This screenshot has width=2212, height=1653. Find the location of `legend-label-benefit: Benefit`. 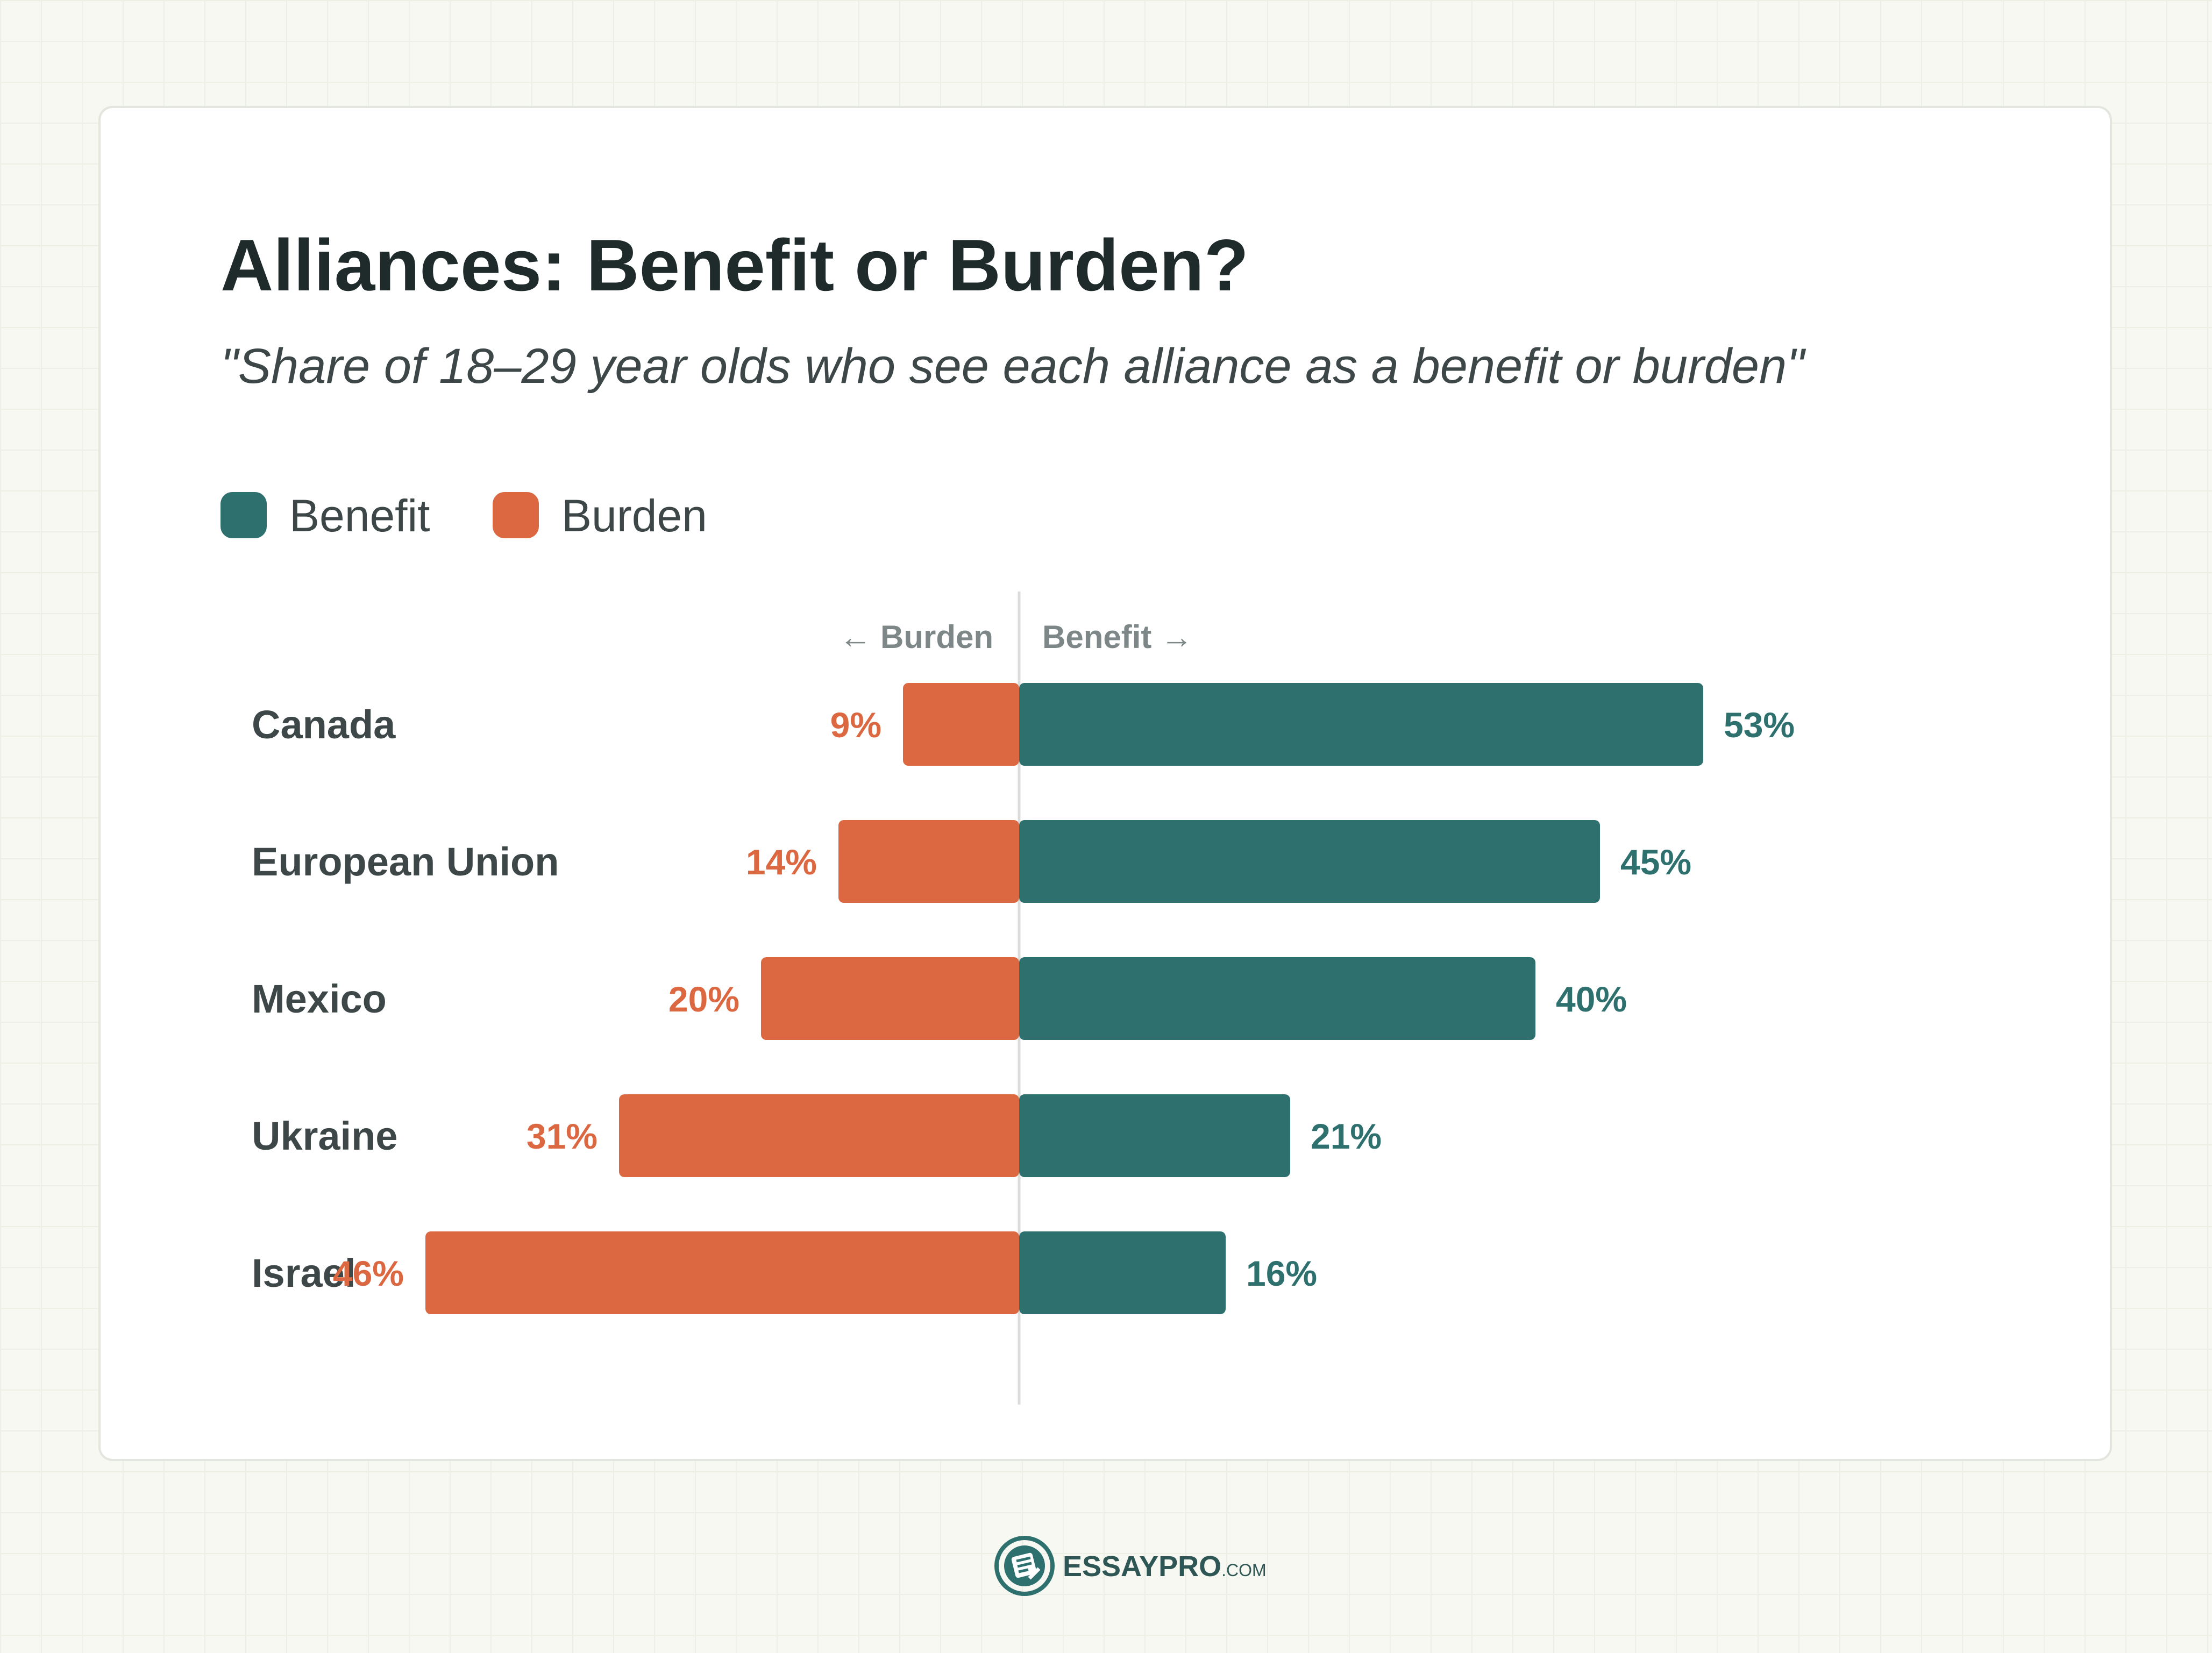

legend-label-benefit: Benefit is located at coordinates (359, 515).